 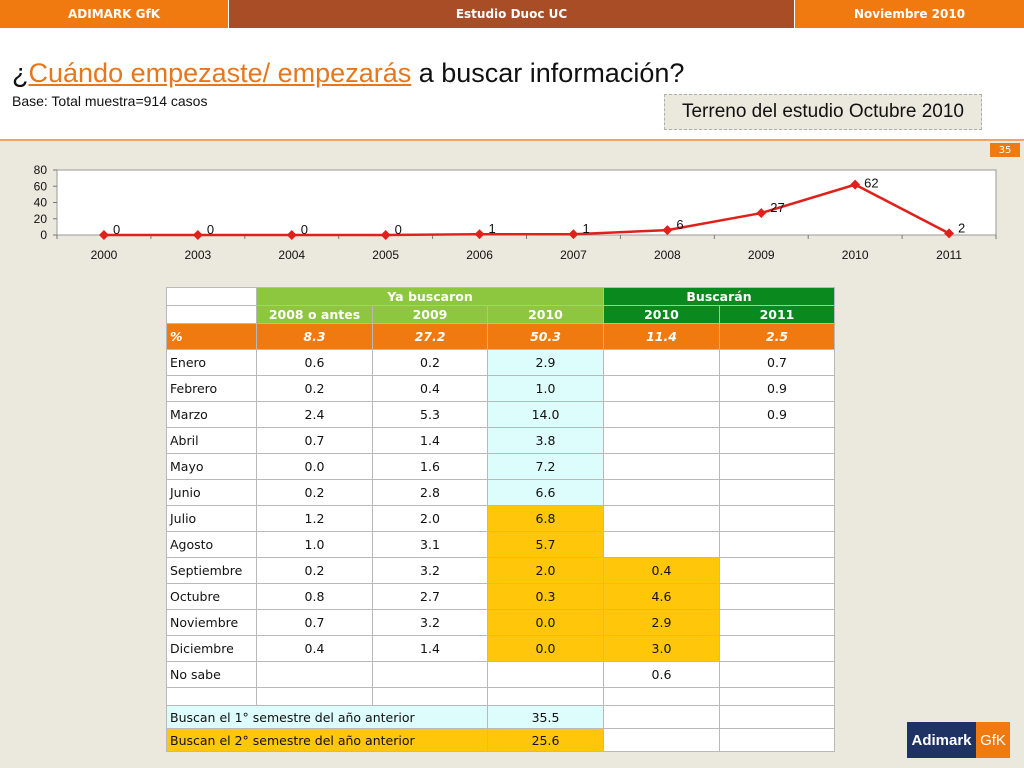 What do you see at coordinates (500, 622) in the screenshot?
I see `table-row: Noviembre 0.7 3.2 0.0 2.9` at bounding box center [500, 622].